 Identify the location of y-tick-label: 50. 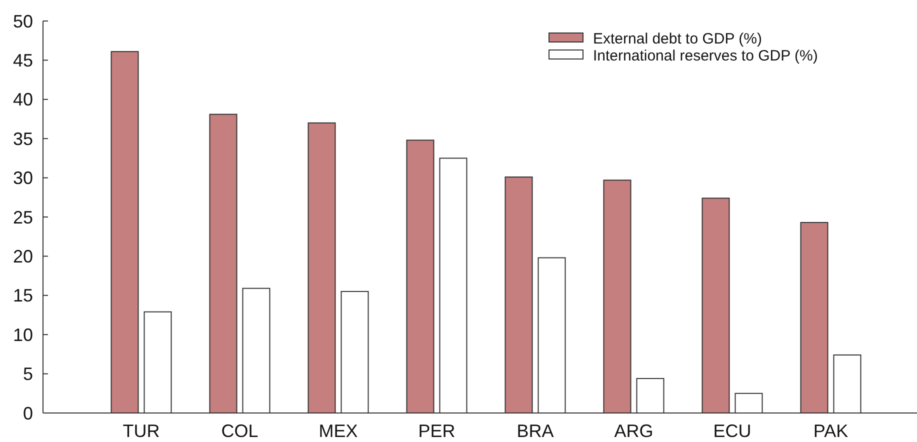
(22, 21).